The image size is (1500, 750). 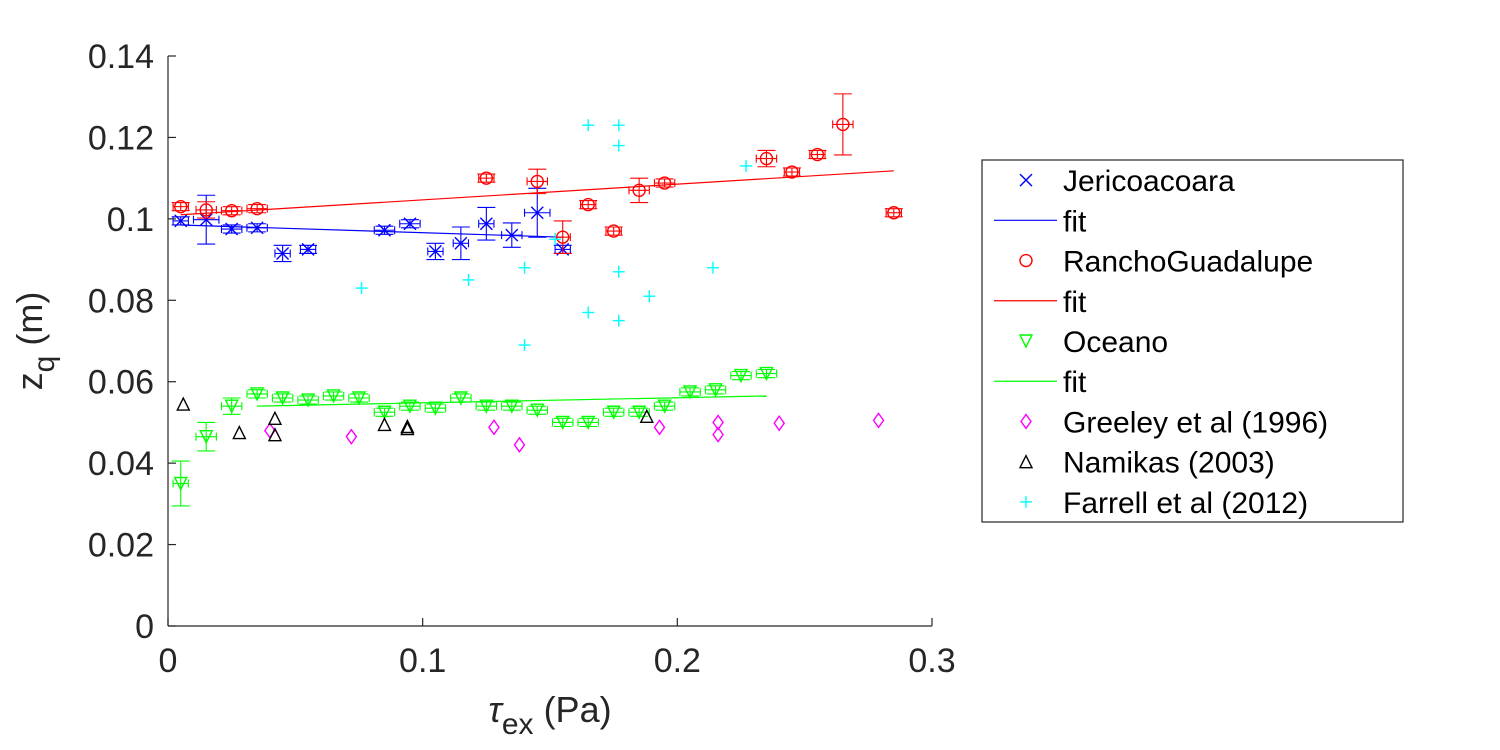 I want to click on series-namikas-2003, so click(x=415, y=419).